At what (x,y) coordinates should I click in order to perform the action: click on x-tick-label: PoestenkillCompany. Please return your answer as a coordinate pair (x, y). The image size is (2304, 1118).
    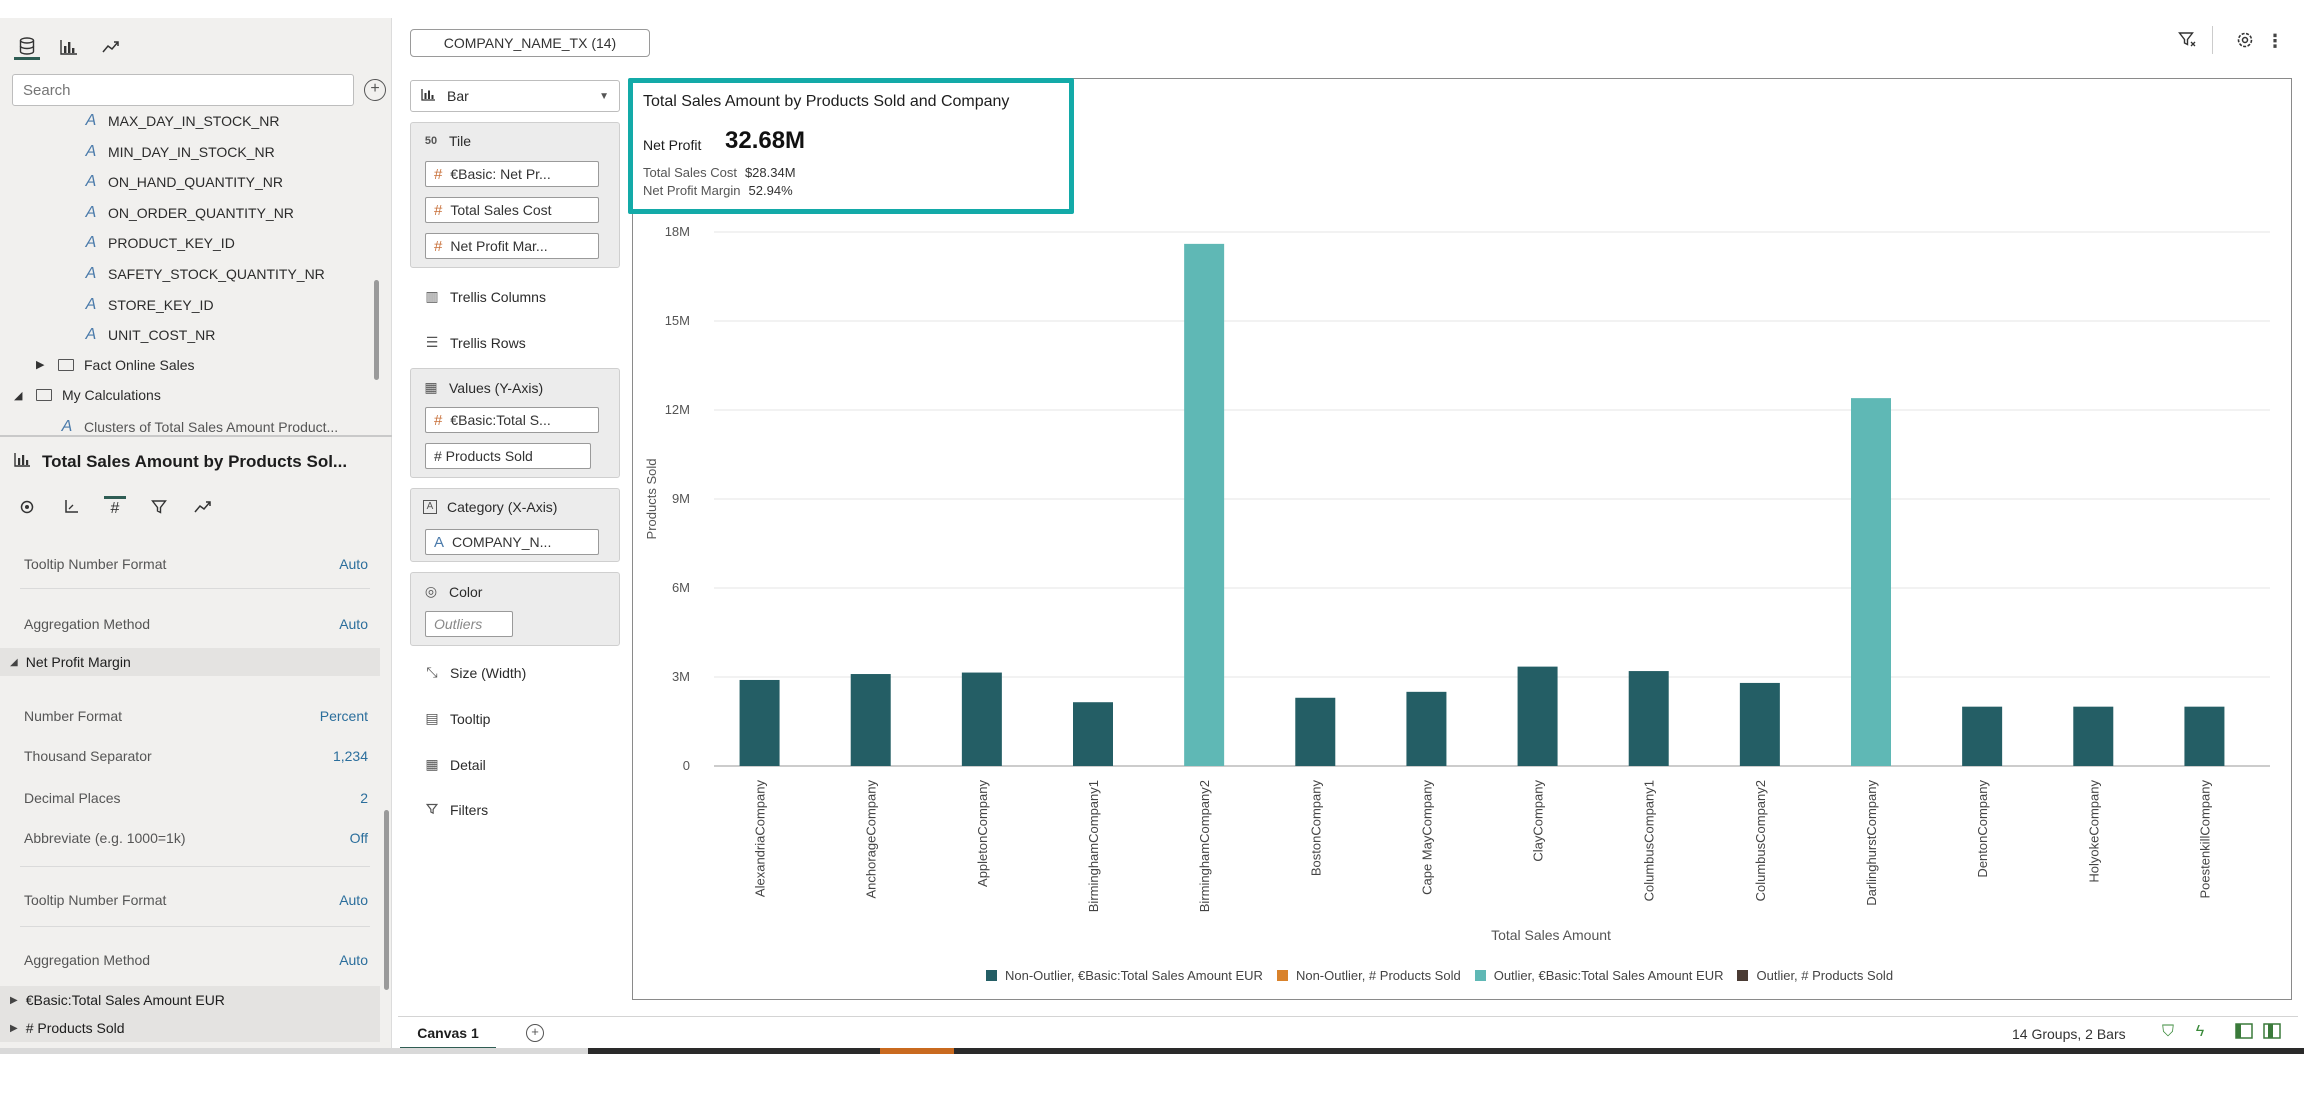
    Looking at the image, I should click on (2204, 839).